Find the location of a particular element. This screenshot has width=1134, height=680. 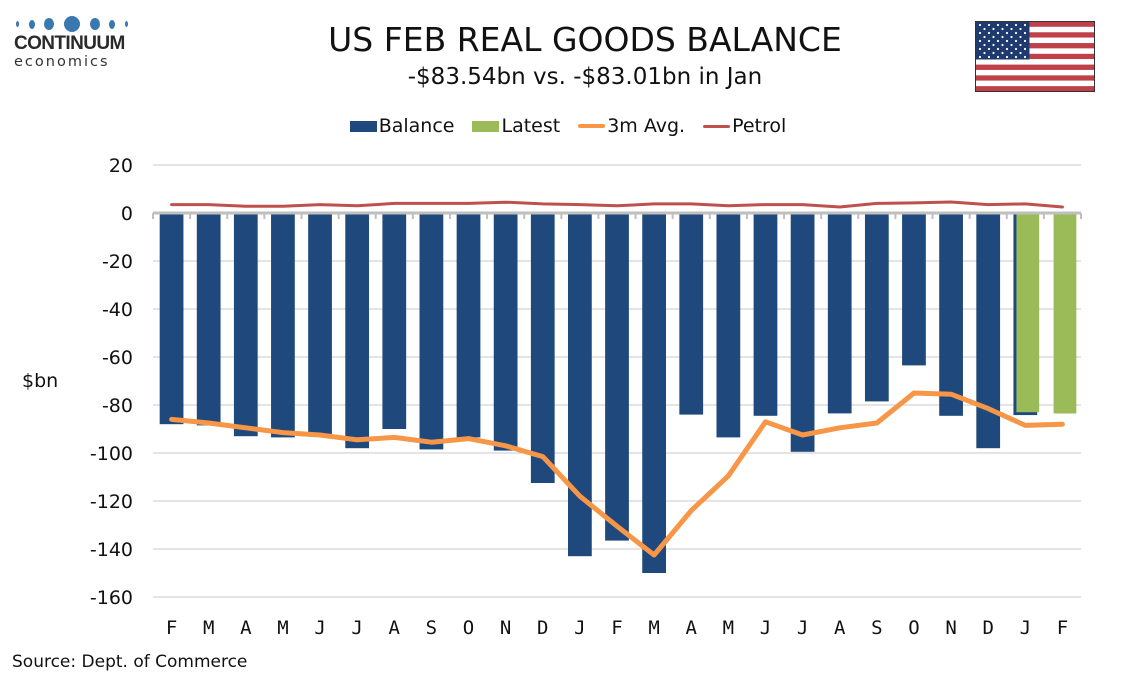

source-note: Source: Dept. of Commerce is located at coordinates (130, 662).